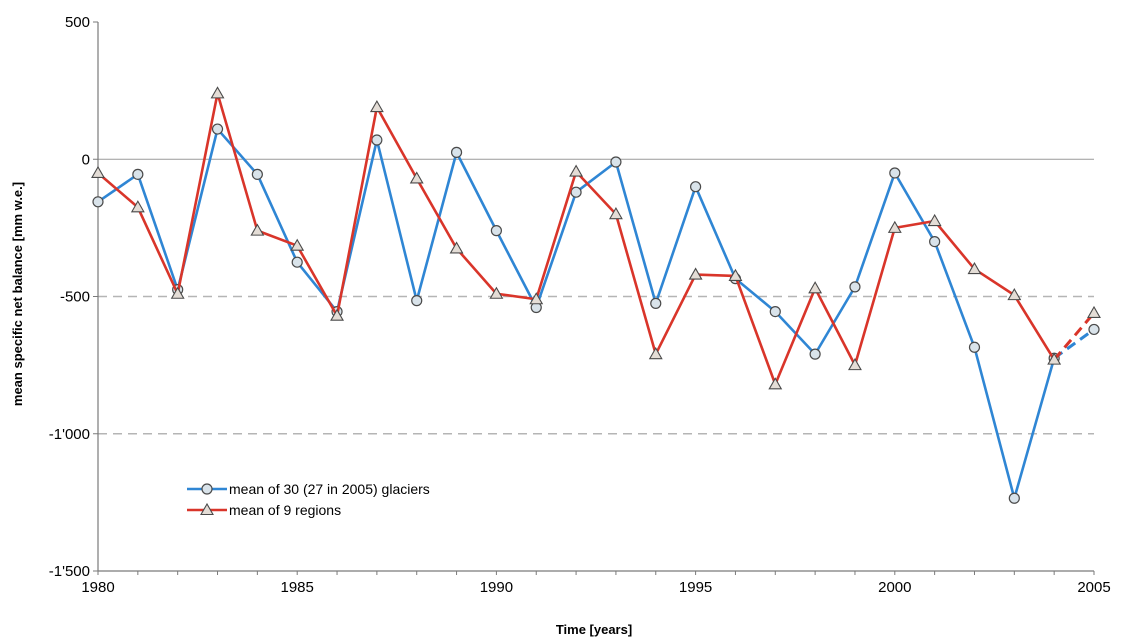 This screenshot has height=639, width=1122. Describe the element at coordinates (77, 22) in the screenshot. I see `y-tick-label: 500` at that location.